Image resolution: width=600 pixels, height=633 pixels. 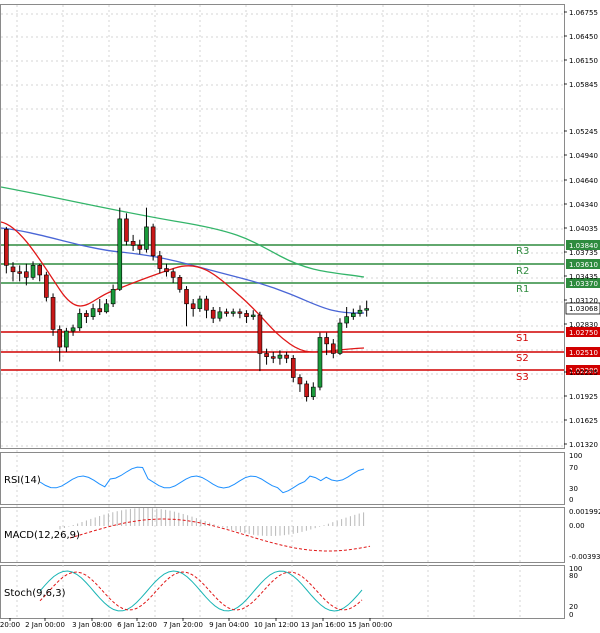 I want to click on time-axis-label: 6 Jan 12:00, so click(x=137, y=625).